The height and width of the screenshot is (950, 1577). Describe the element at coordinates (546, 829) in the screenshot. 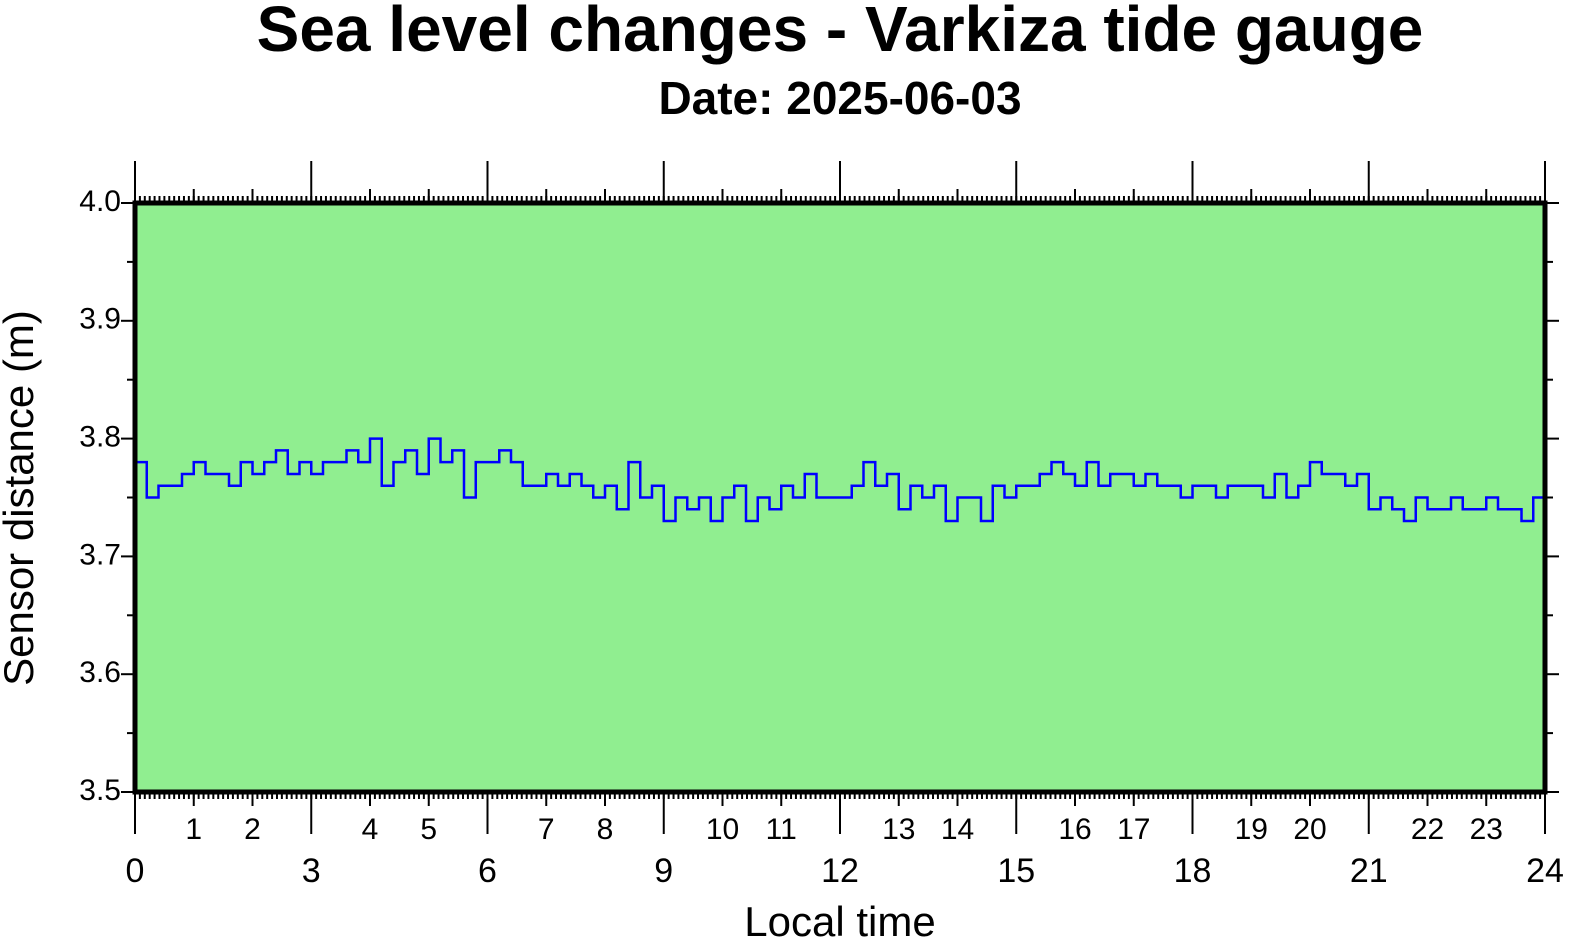

I see `x-minor-tick-label: 7` at that location.